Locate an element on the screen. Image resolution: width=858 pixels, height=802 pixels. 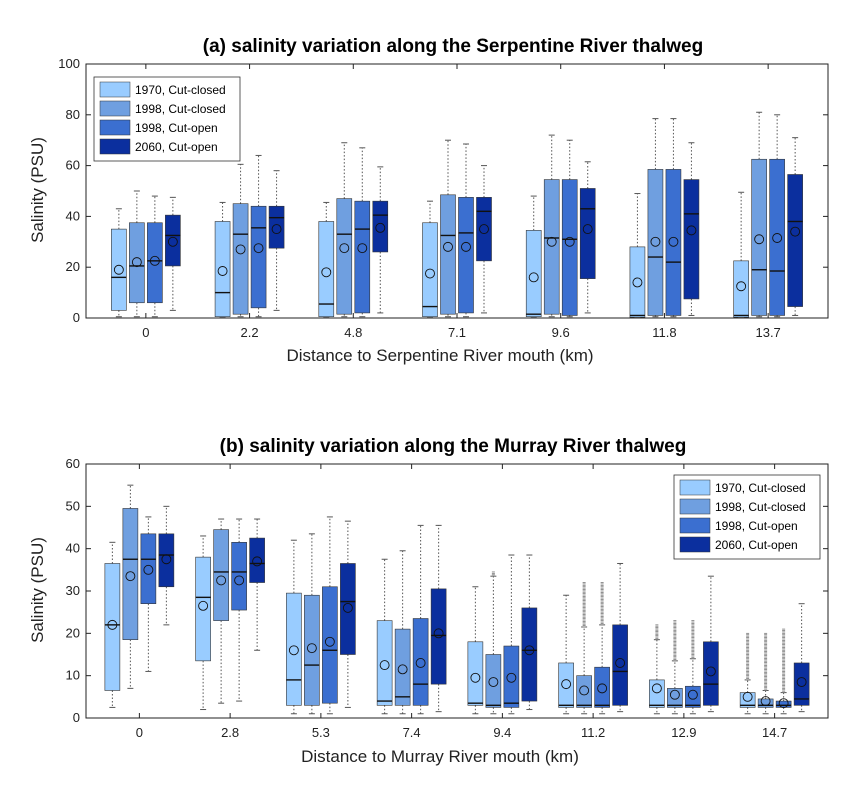
y-tick-label: 60 is located at coordinates (73, 463).